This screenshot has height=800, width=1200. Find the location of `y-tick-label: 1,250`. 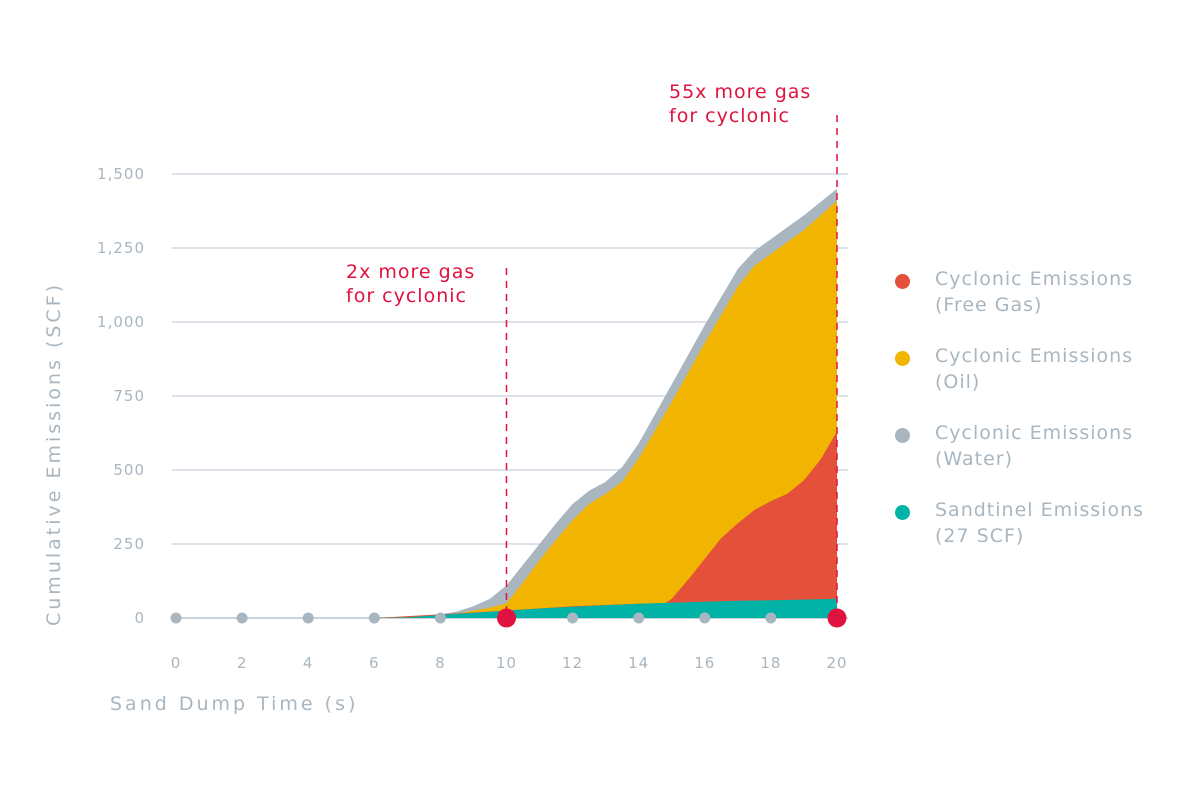

y-tick-label: 1,250 is located at coordinates (121, 248).